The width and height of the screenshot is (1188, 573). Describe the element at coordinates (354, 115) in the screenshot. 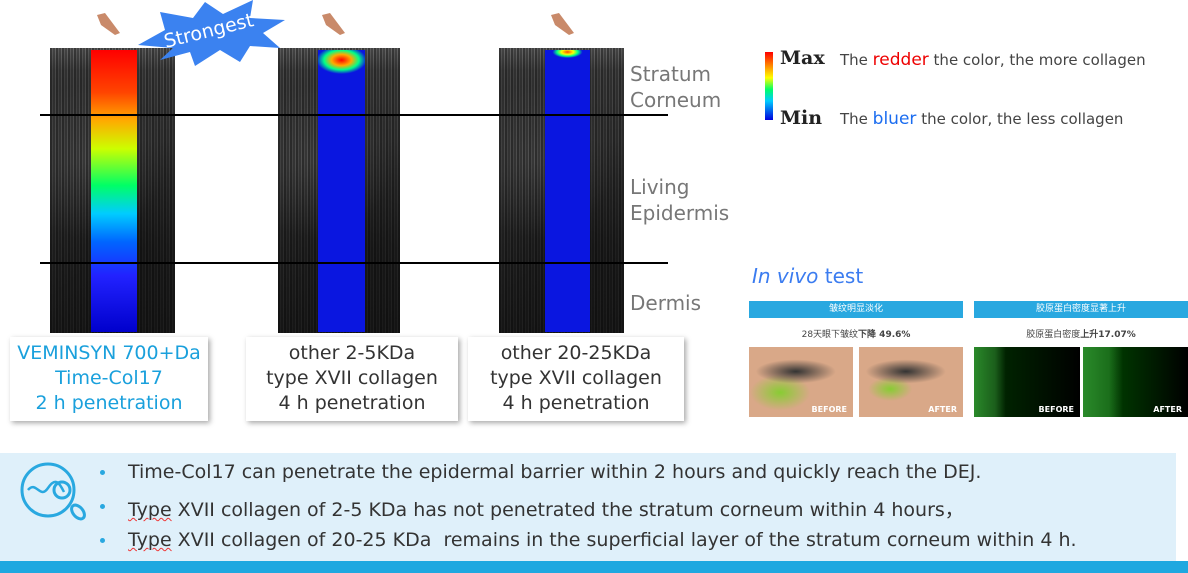

I see `stratum-boundary-line` at that location.